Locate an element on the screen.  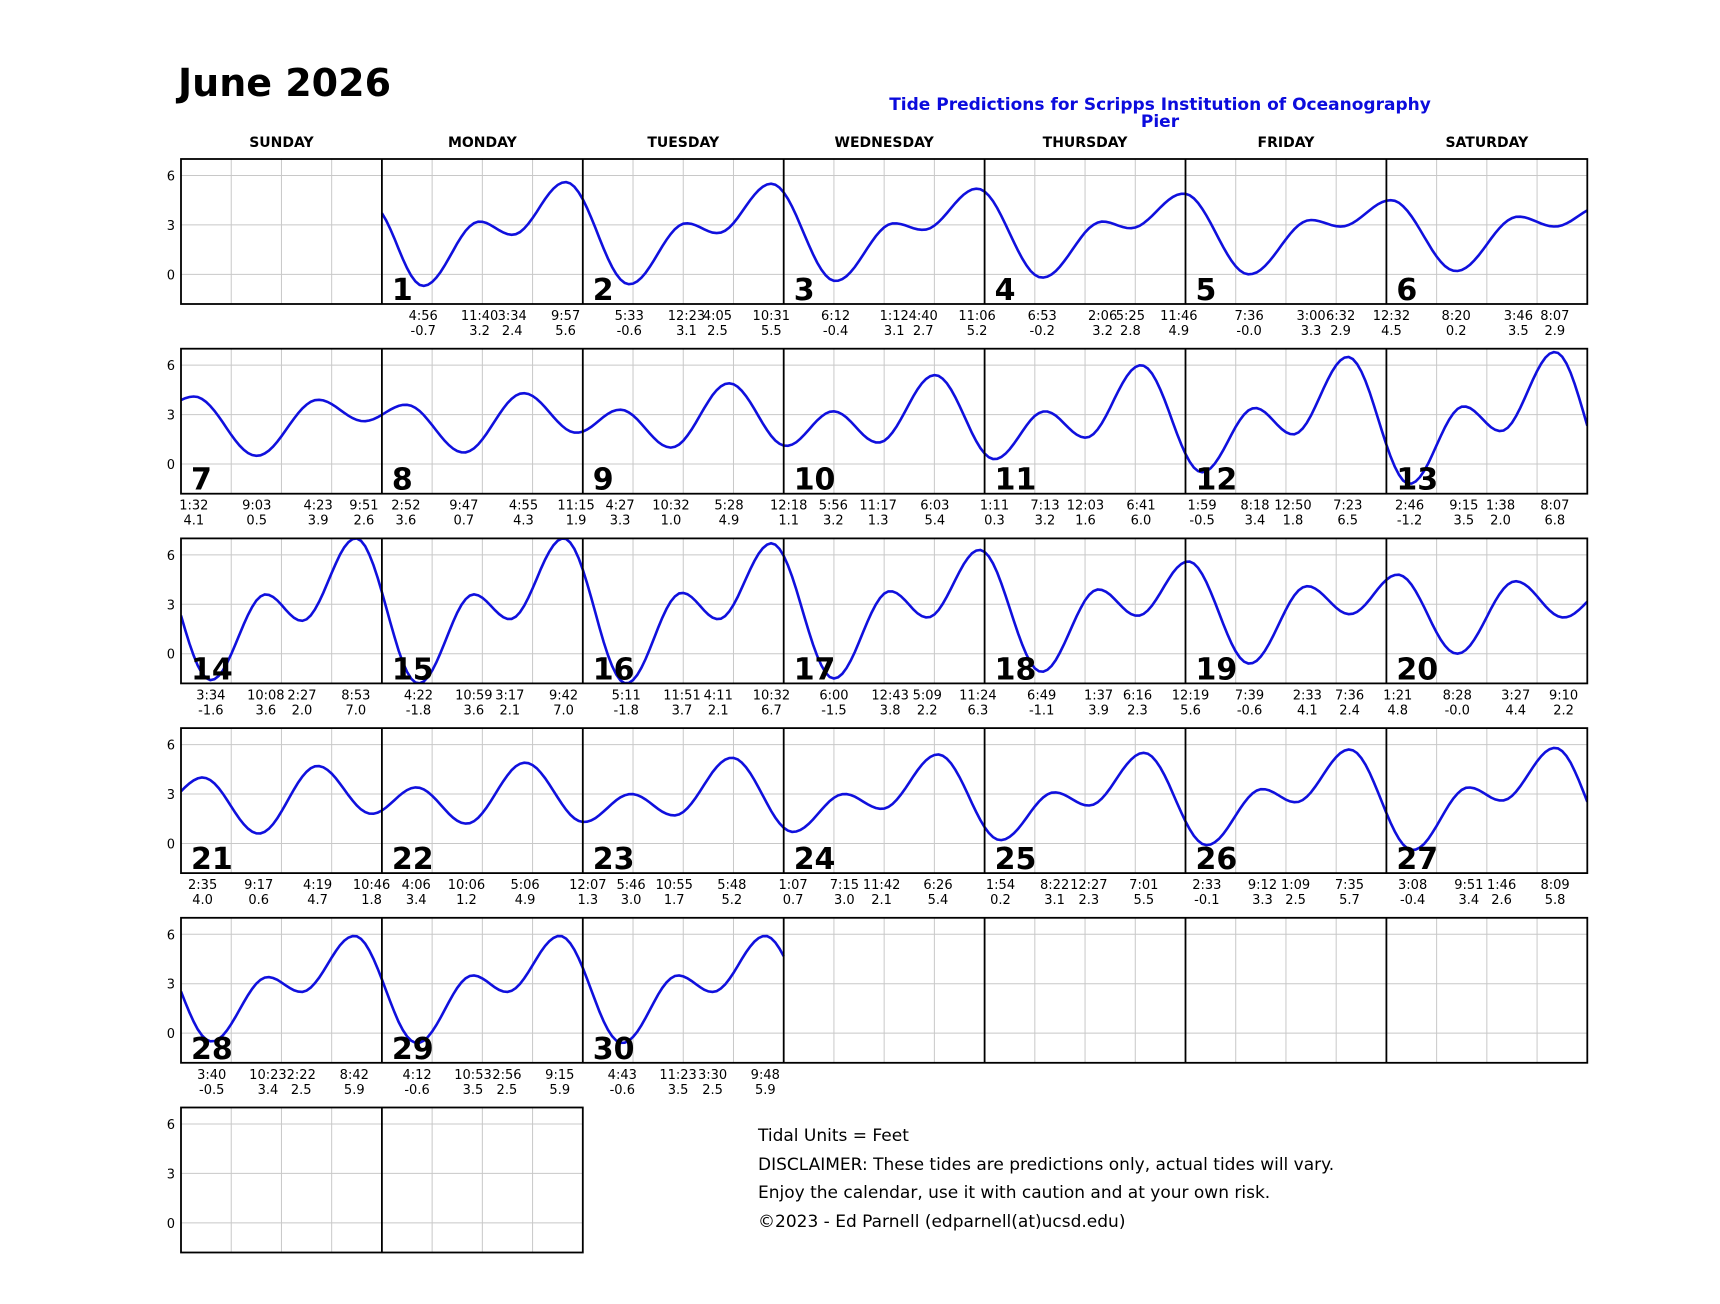
tide-time: 6:03 is located at coordinates (934, 506).